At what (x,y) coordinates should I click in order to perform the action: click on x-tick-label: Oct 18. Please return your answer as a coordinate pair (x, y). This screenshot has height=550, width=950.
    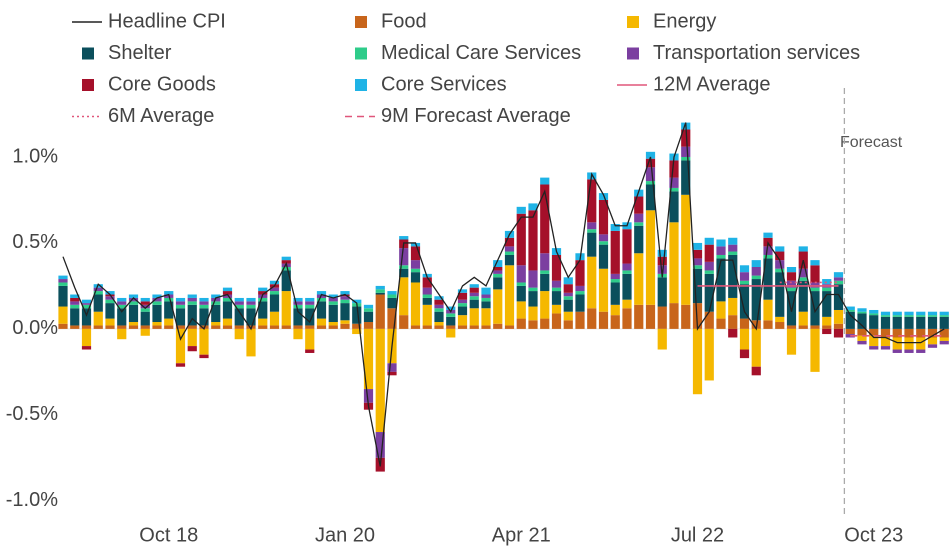
    Looking at the image, I should click on (168, 535).